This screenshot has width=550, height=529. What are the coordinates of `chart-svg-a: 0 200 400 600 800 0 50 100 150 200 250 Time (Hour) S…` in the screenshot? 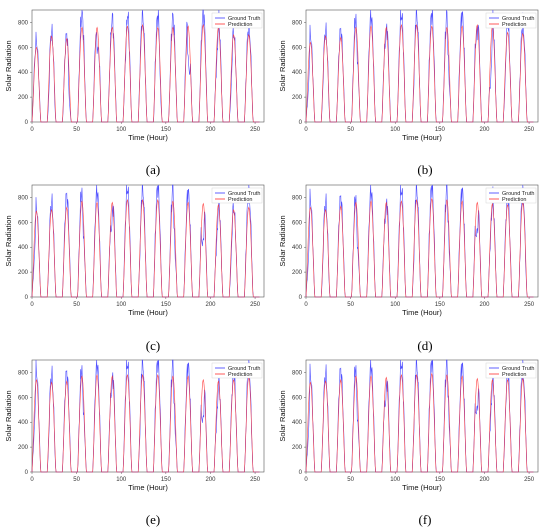 It's located at (134, 75).